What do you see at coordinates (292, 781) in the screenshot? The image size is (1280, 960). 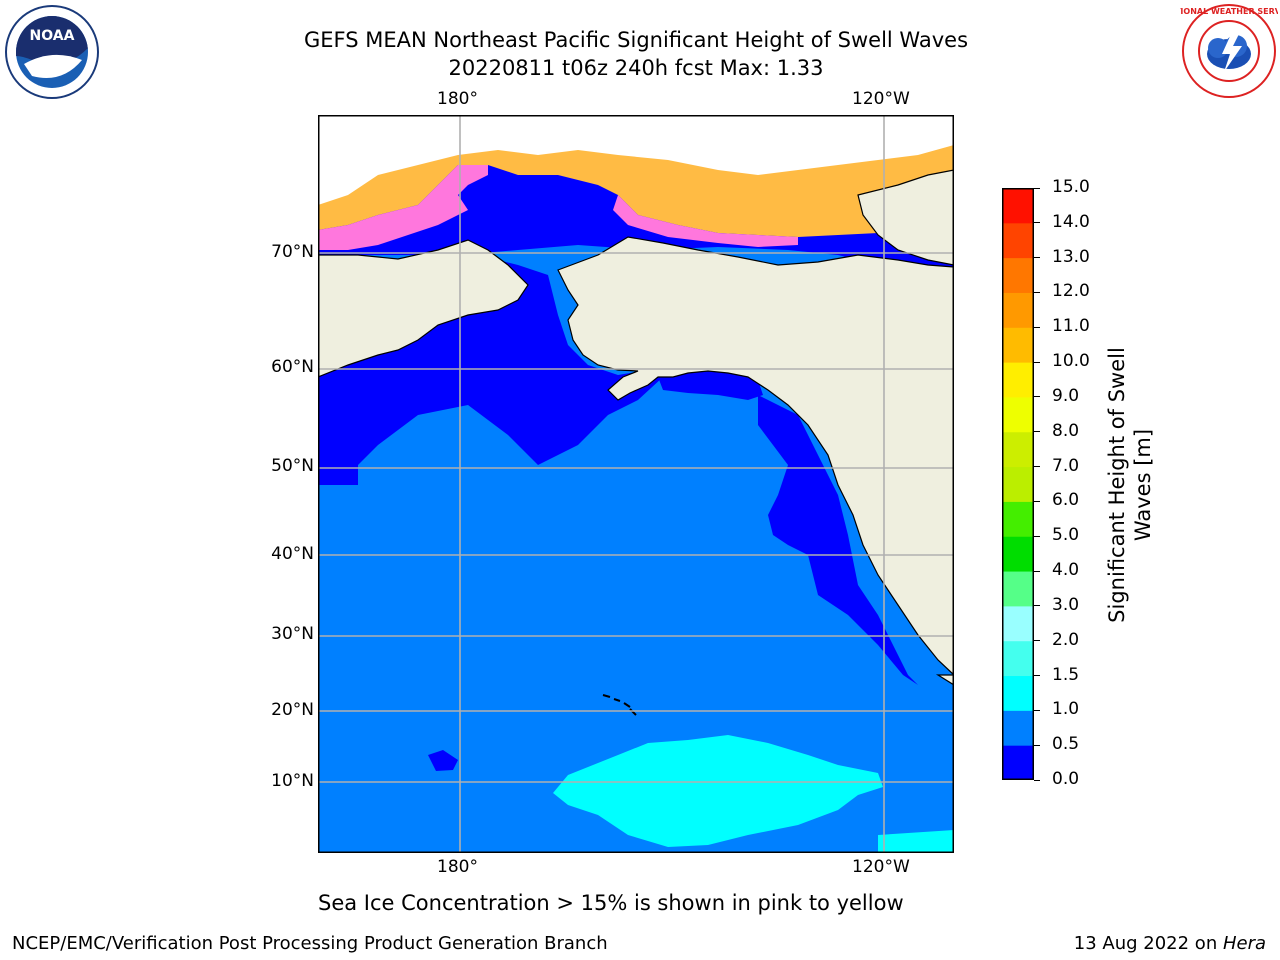 I see `lat-label-10n: 10°N` at bounding box center [292, 781].